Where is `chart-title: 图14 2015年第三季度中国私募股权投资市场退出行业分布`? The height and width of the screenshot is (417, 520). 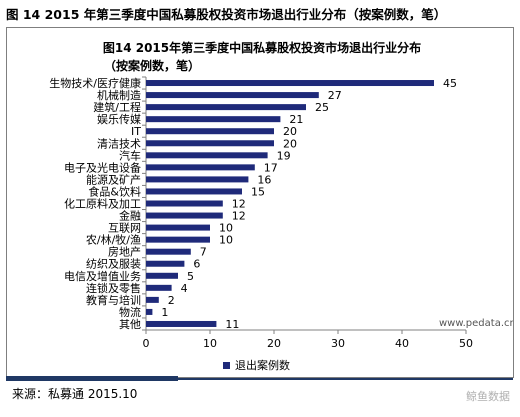
chart-title: 图14 2015年第三季度中国私募股权投资市场退出行业分布 is located at coordinates (262, 47).